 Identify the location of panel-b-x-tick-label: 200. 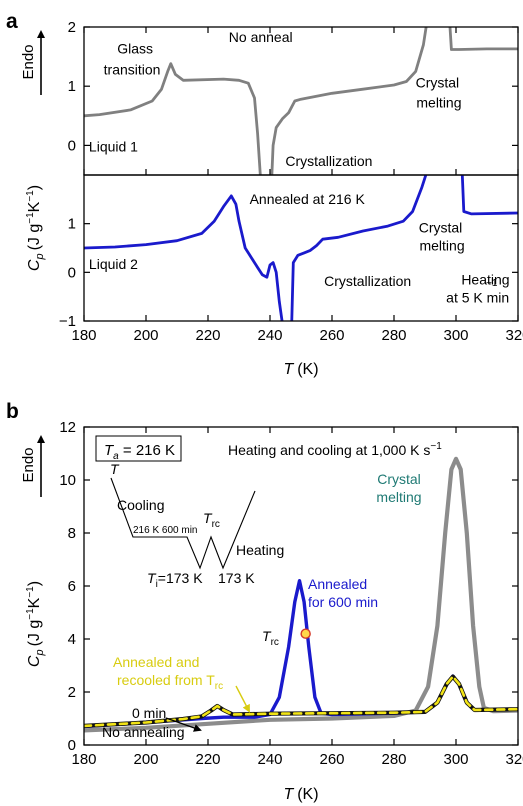
(145, 759).